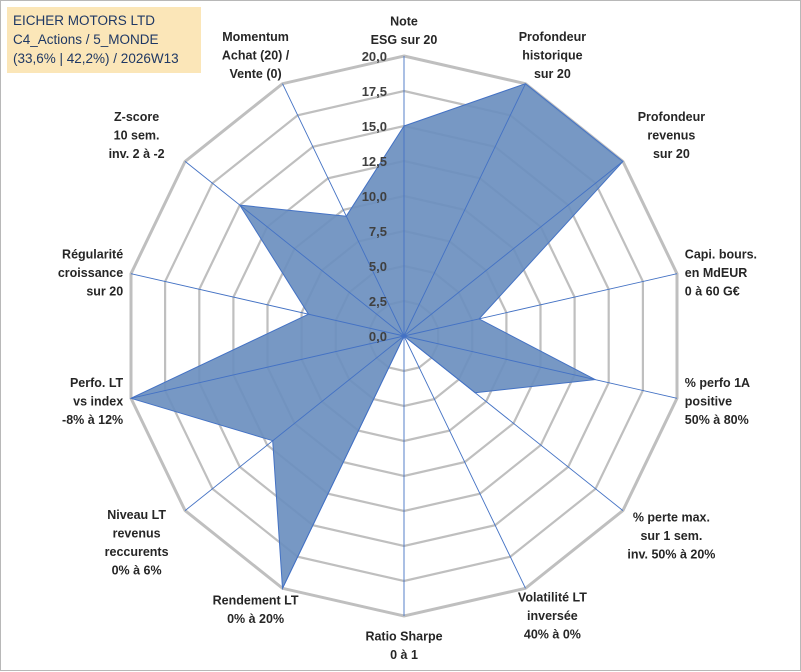 The image size is (801, 672). I want to click on axis-label-line: inversée, so click(552, 616).